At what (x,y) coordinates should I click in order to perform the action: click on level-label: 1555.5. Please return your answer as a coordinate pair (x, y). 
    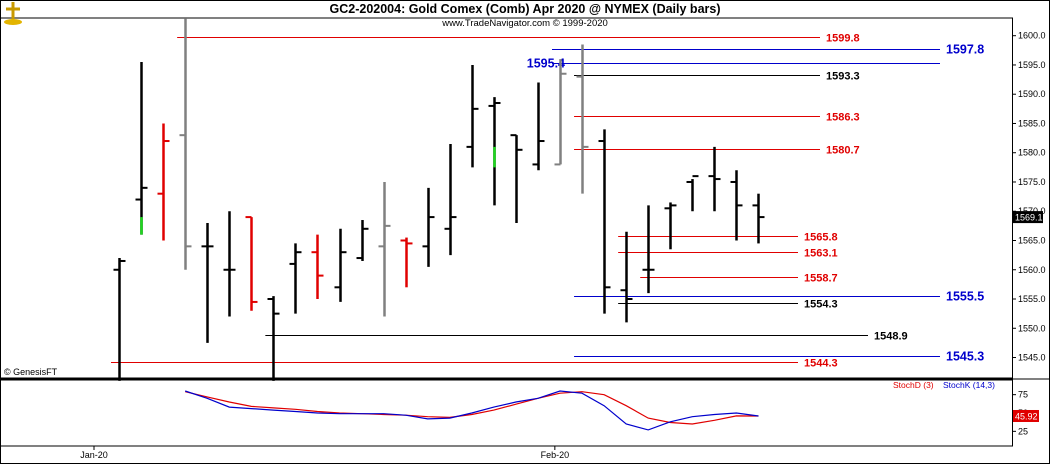
    Looking at the image, I should click on (965, 297).